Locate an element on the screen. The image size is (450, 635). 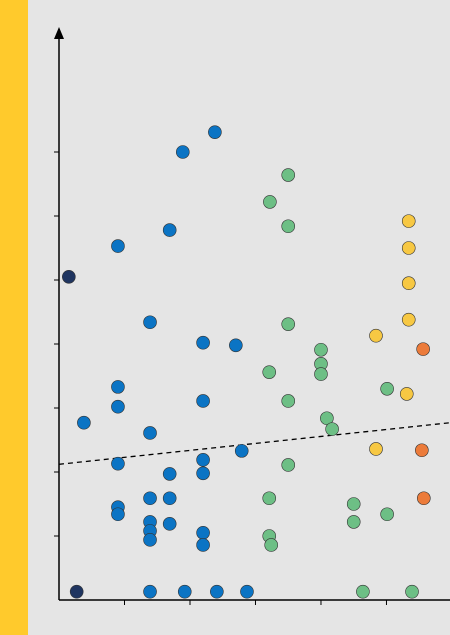
trend-line is located at coordinates (254, 443).